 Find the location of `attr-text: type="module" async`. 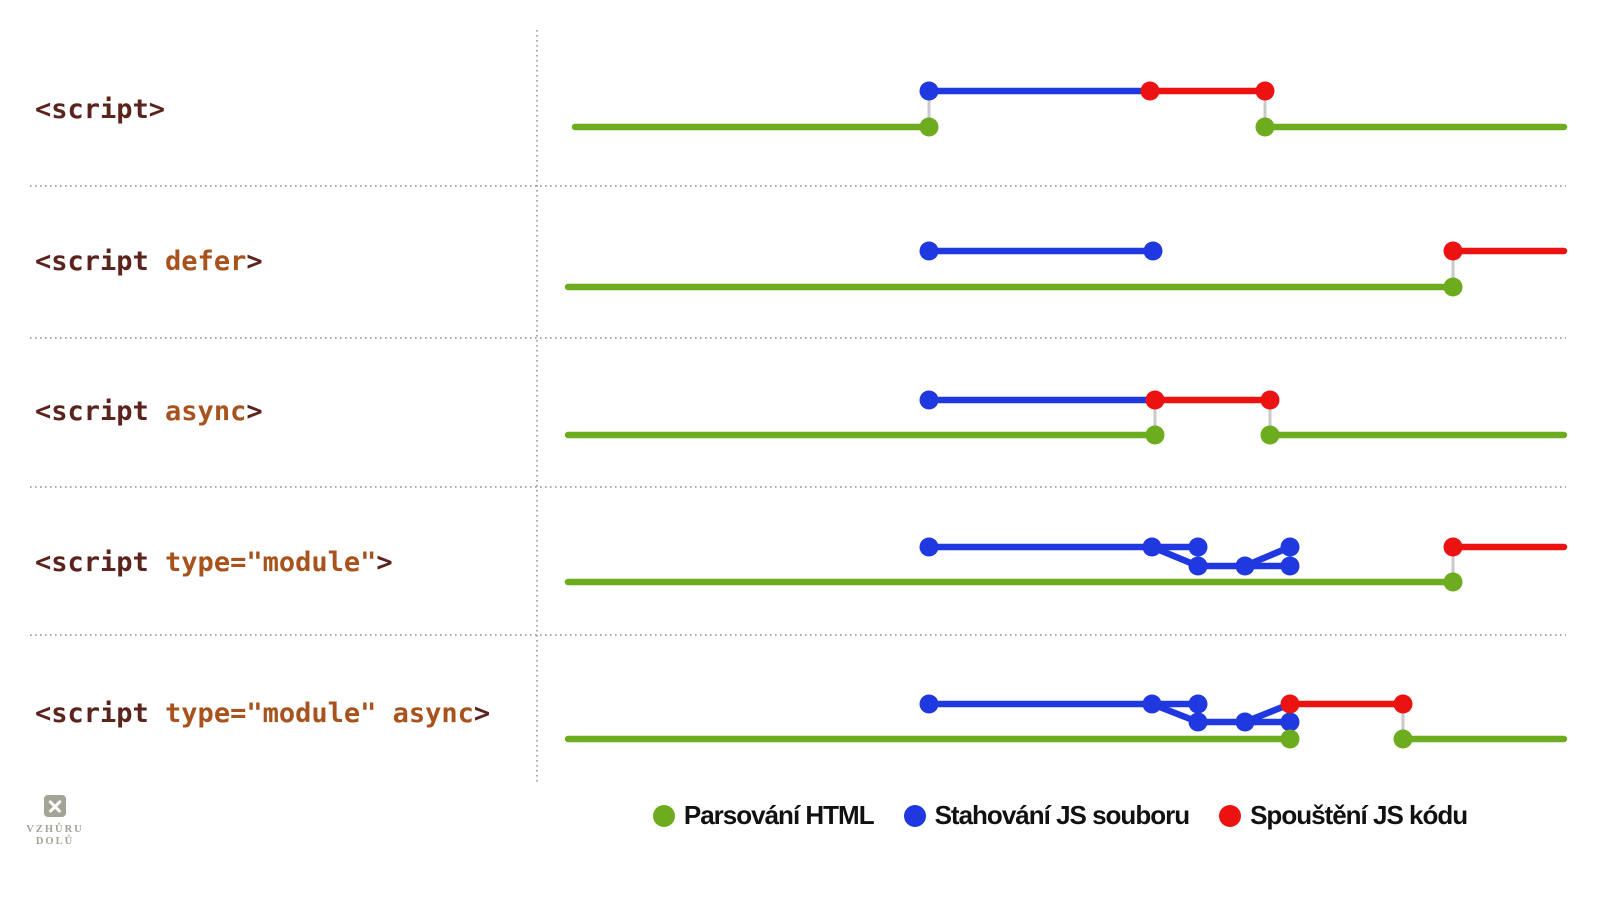

attr-text: type="module" async is located at coordinates (319, 713).